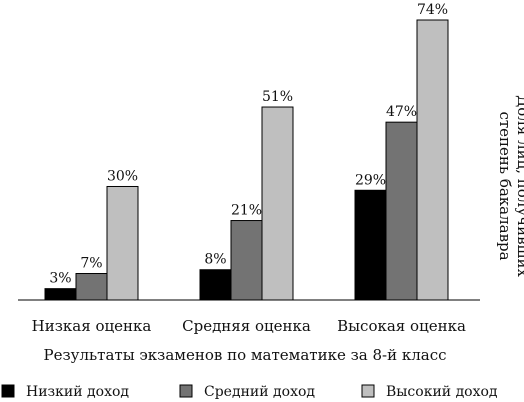  I want to click on y-axis-title: Доля лиц, получивших степень бакалавра, so click(510, 186).